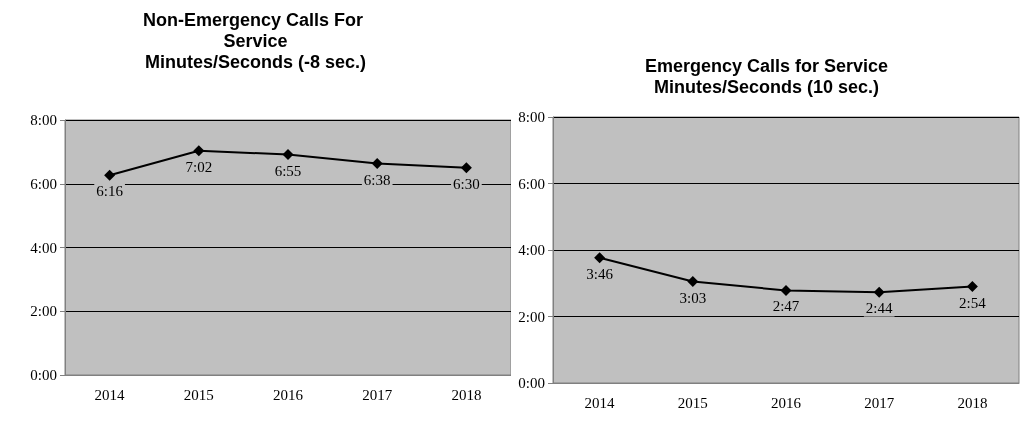  Describe the element at coordinates (600, 273) in the screenshot. I see `data-label: 3:46` at that location.